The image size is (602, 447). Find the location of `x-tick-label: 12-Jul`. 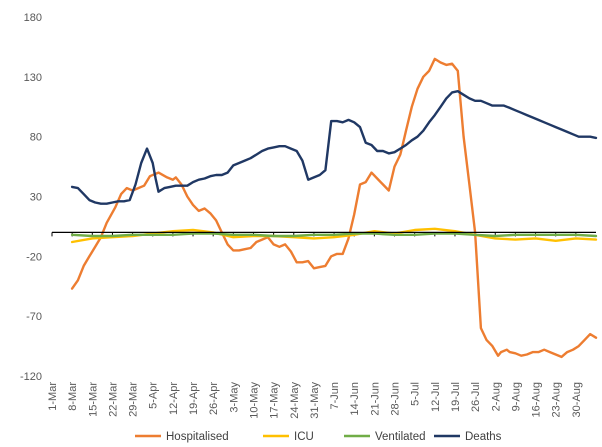

x-tick-label: 12-Jul is located at coordinates (436, 397).